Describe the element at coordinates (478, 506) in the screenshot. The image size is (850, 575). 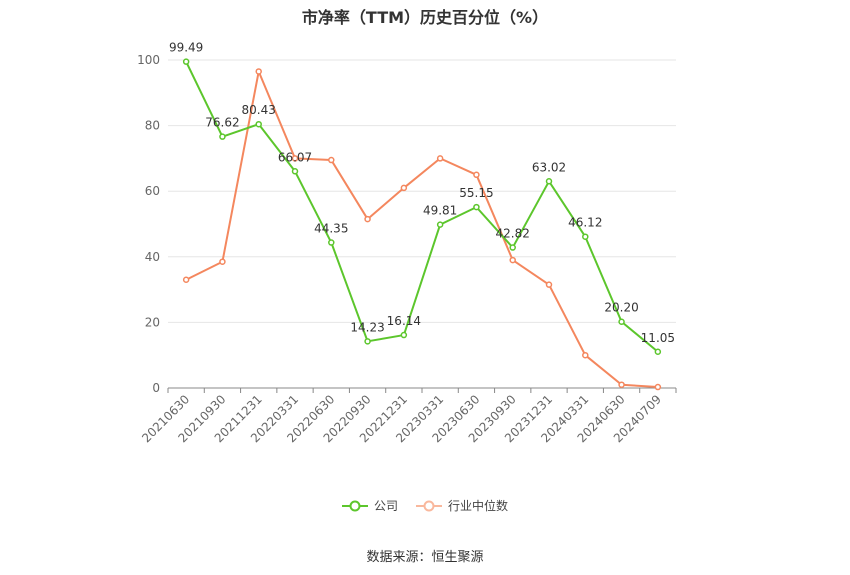
I see `legend-label-industry-median: 行业中位数` at that location.